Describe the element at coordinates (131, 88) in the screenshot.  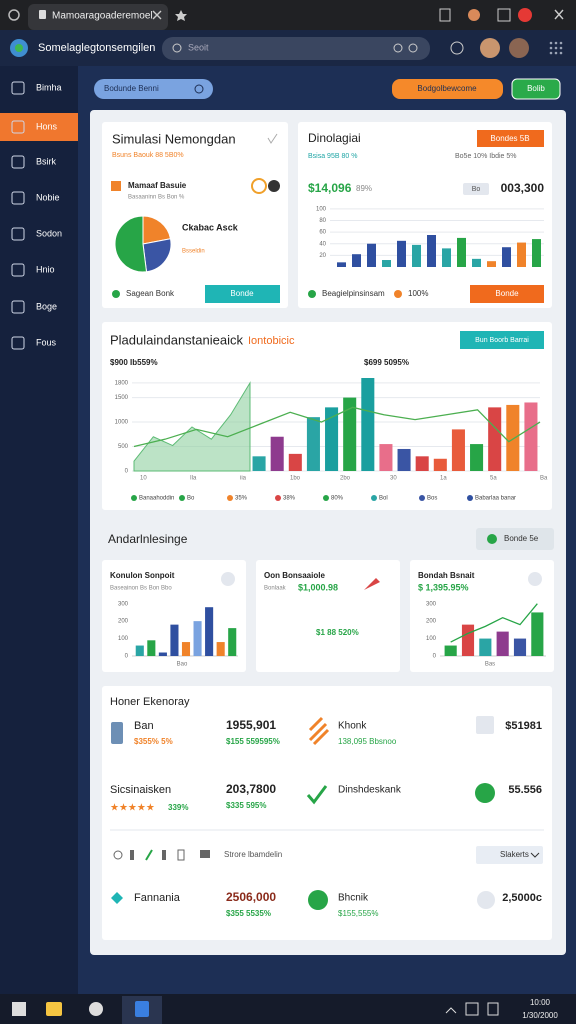
I see `button-label: Bodunde Benni` at that location.